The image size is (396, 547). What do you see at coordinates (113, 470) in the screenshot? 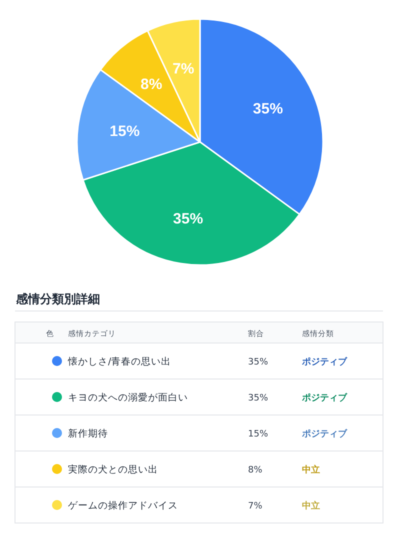
I see `legend-label: 実際の犬との思い出` at bounding box center [113, 470].